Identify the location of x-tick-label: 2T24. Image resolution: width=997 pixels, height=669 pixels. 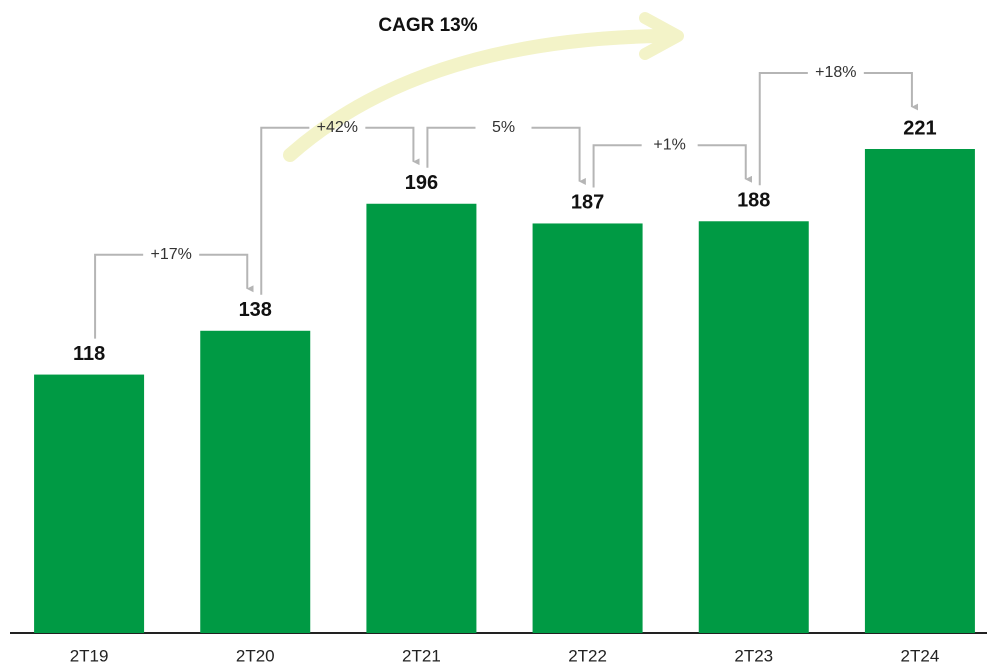
(920, 655).